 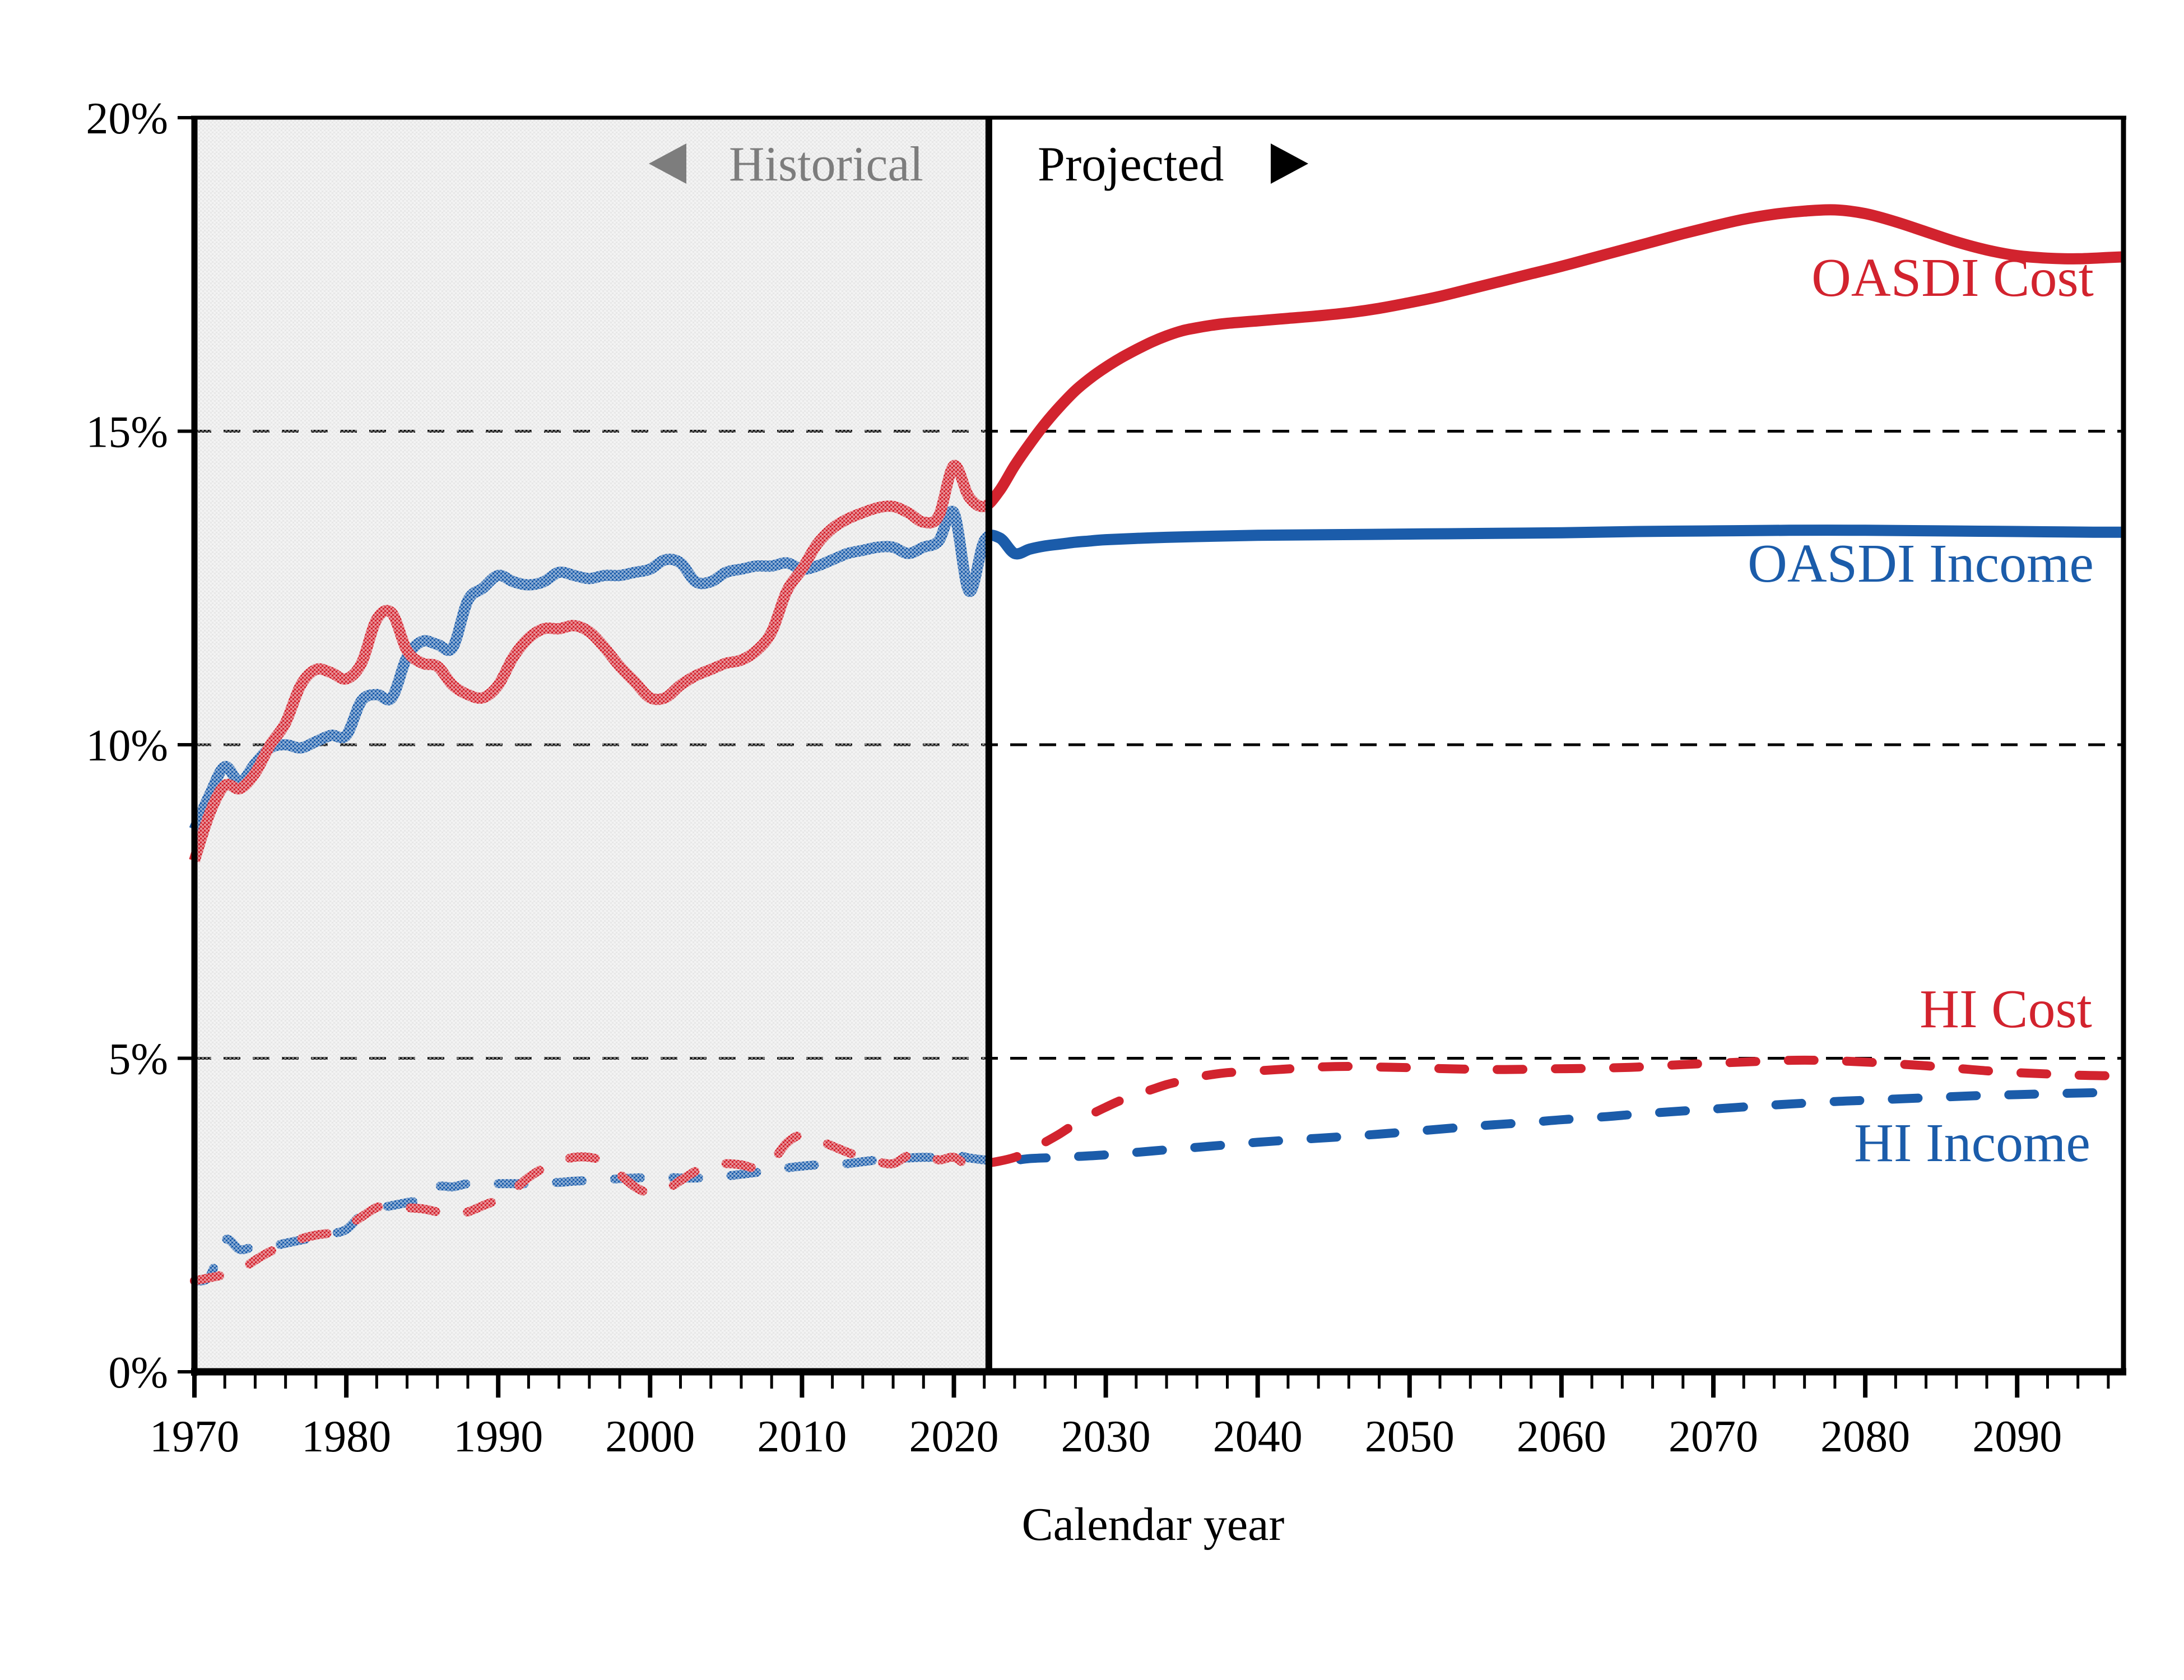 What do you see at coordinates (1561, 1436) in the screenshot?
I see `x-tick-label-2060: 2060` at bounding box center [1561, 1436].